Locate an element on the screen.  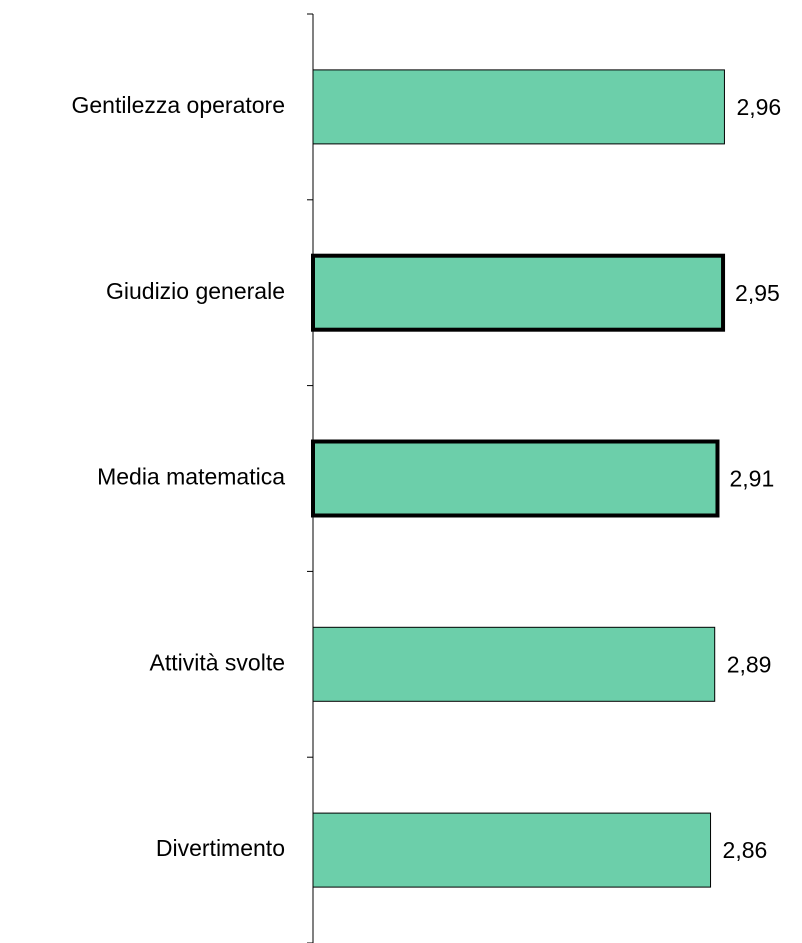
y-tick-label: Media matematica is located at coordinates (191, 477).